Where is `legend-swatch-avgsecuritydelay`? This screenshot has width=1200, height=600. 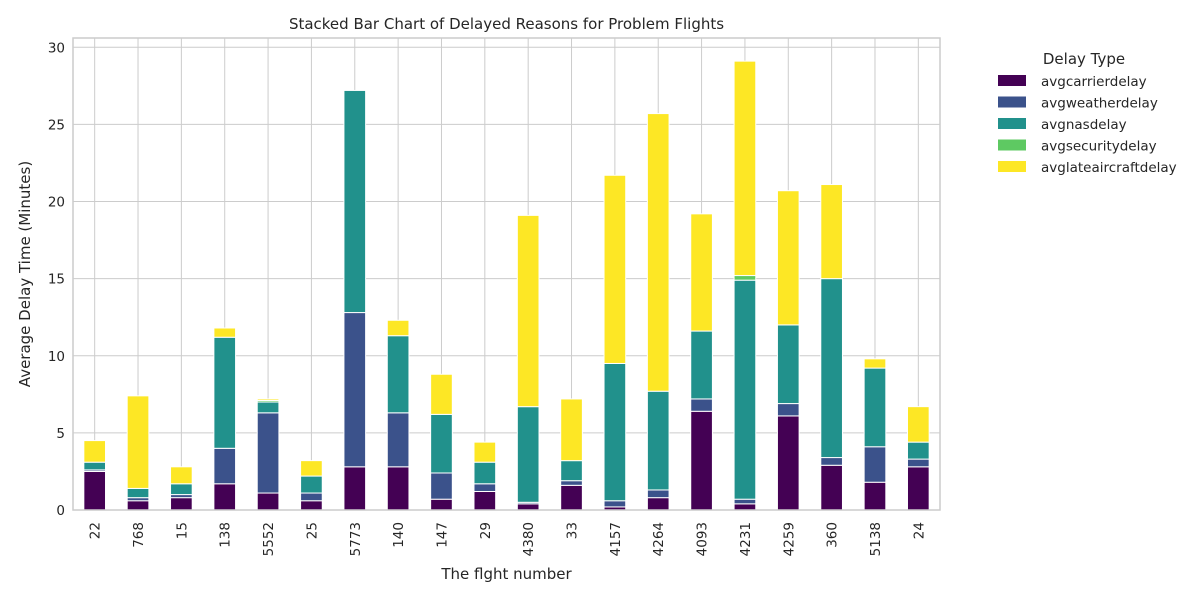
legend-swatch-avgsecuritydelay is located at coordinates (1012, 145).